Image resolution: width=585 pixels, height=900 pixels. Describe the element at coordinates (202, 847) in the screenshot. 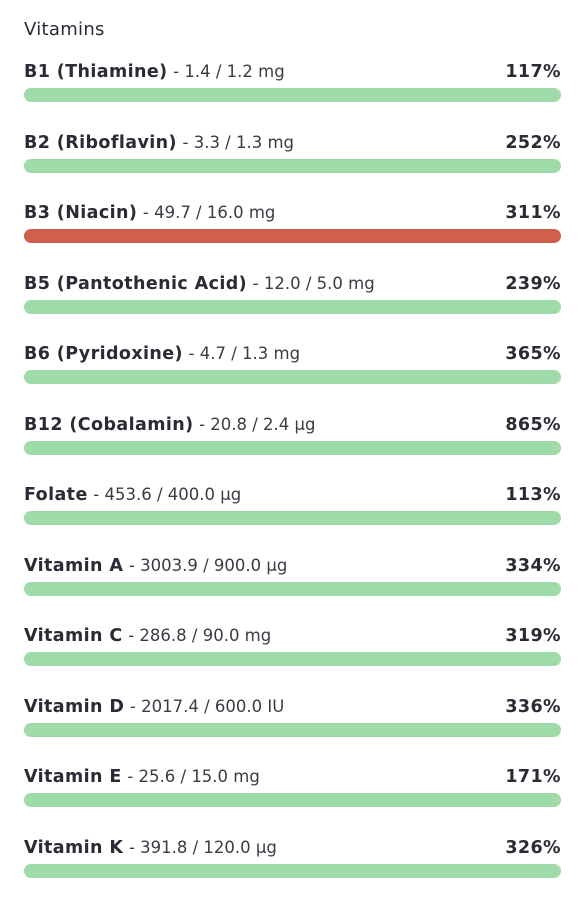

I see `vitamin-amount: - 391.8 / 120.0 µg` at that location.